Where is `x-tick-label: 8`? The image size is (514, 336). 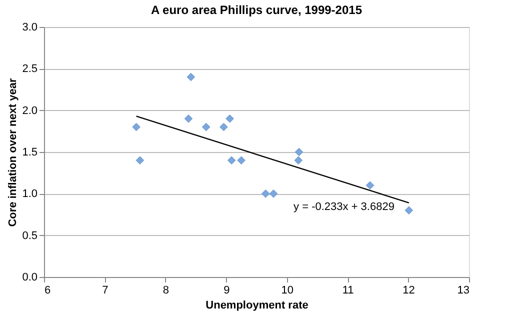 x-tick-label: 8 is located at coordinates (165, 290).